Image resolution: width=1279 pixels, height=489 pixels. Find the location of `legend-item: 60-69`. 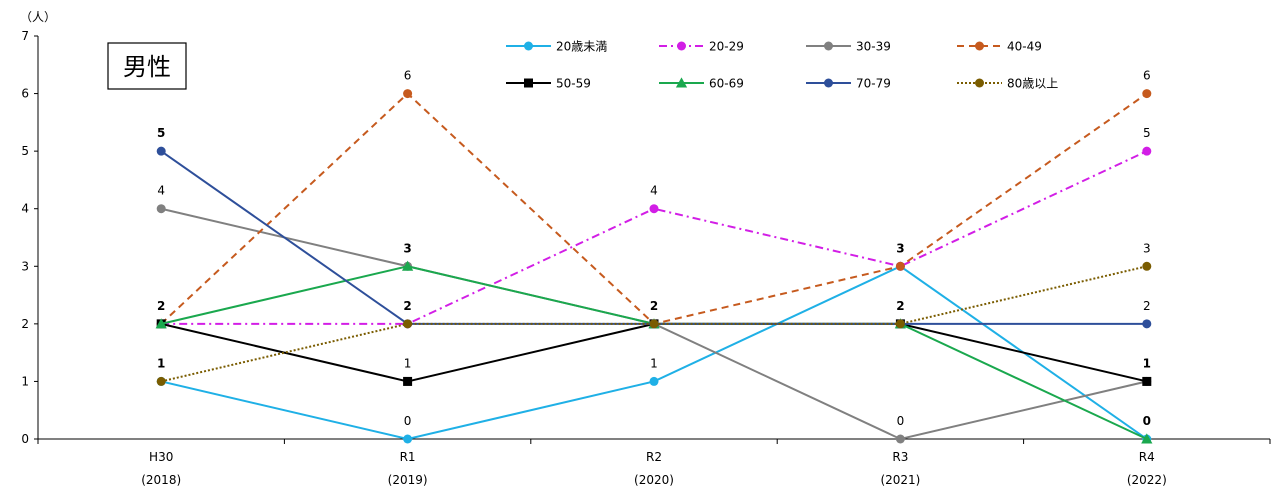

legend-item: 60-69 is located at coordinates (701, 84).